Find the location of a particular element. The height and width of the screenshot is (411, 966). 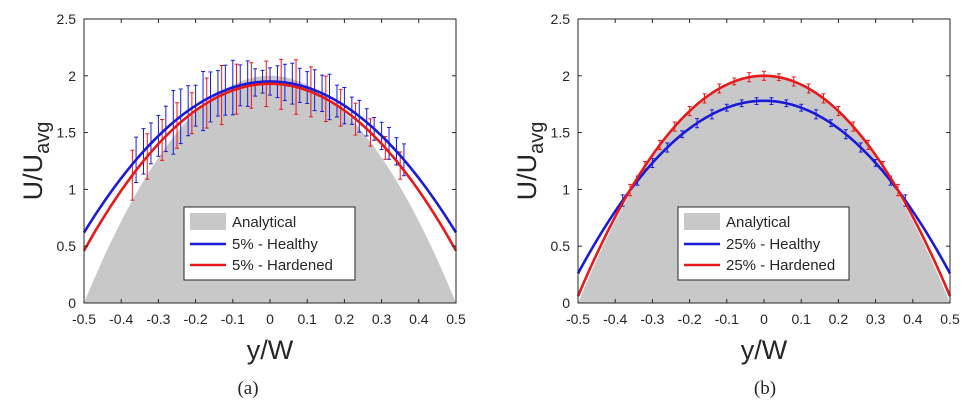

legend-label-hardened: 5% - Hardened is located at coordinates (282, 265).